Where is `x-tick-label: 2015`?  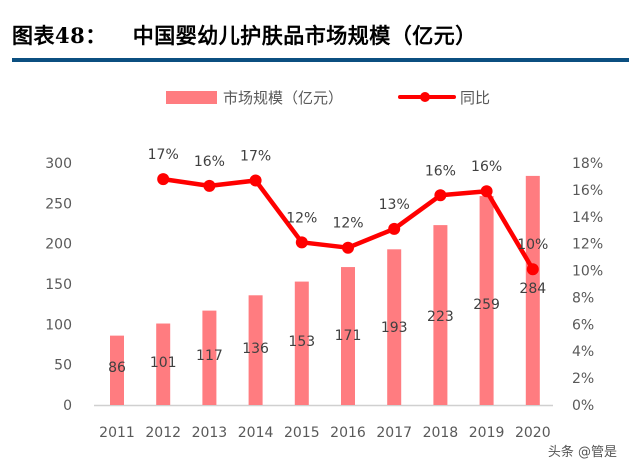 x-tick-label: 2015 is located at coordinates (302, 433).